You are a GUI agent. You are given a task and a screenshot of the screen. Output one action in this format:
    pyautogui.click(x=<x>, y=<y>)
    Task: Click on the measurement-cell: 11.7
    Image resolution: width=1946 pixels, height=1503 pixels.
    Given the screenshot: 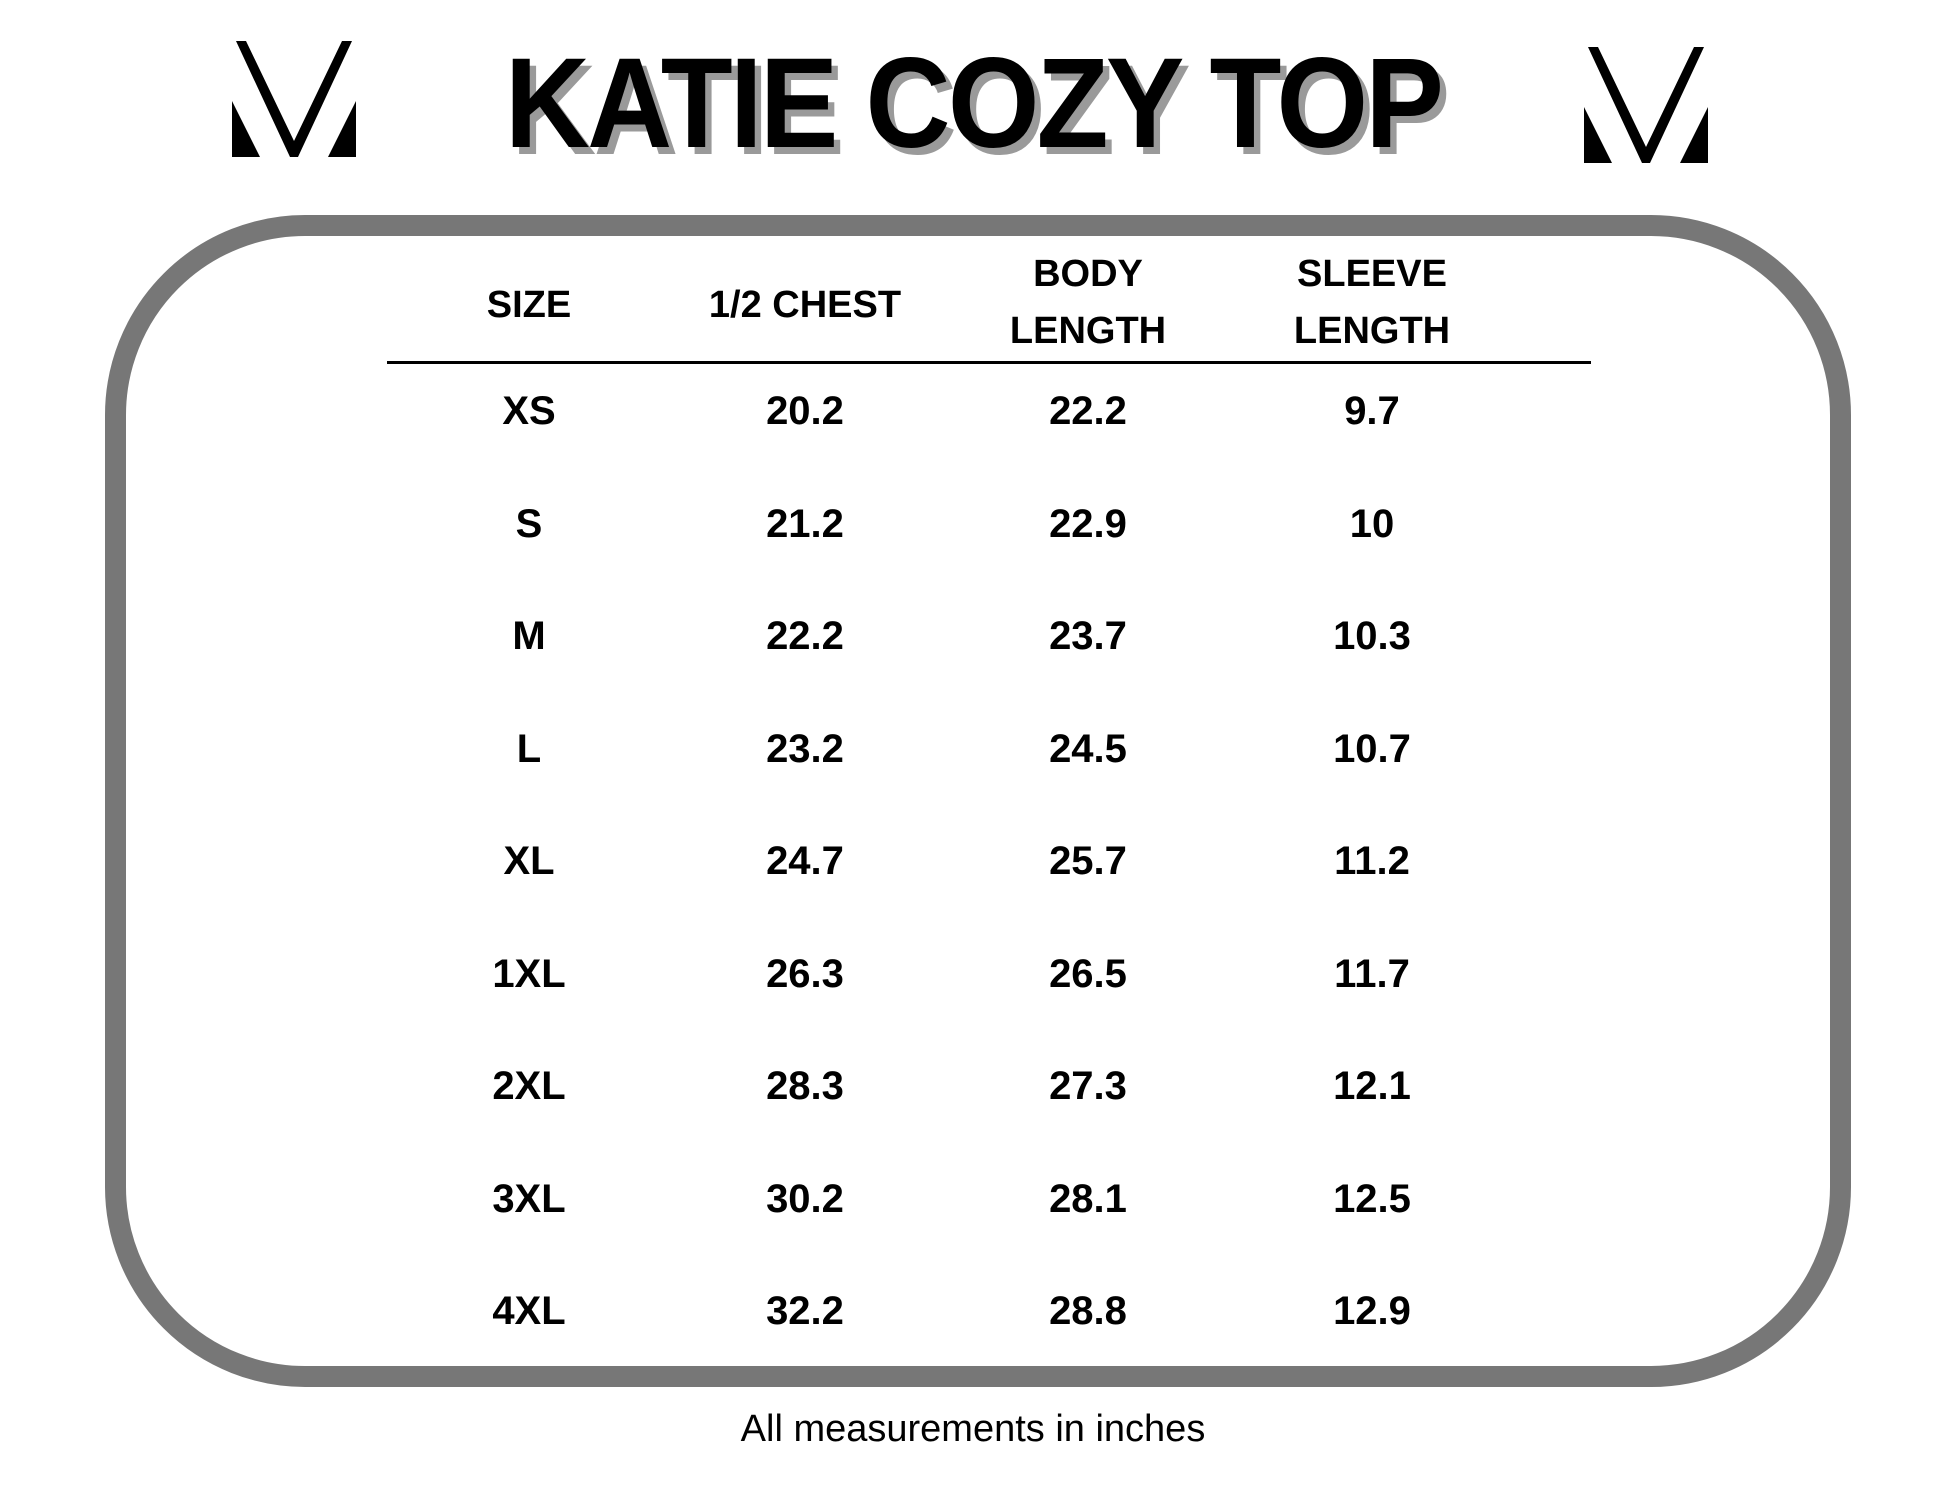 What is the action you would take?
    pyautogui.click(x=1372, y=973)
    